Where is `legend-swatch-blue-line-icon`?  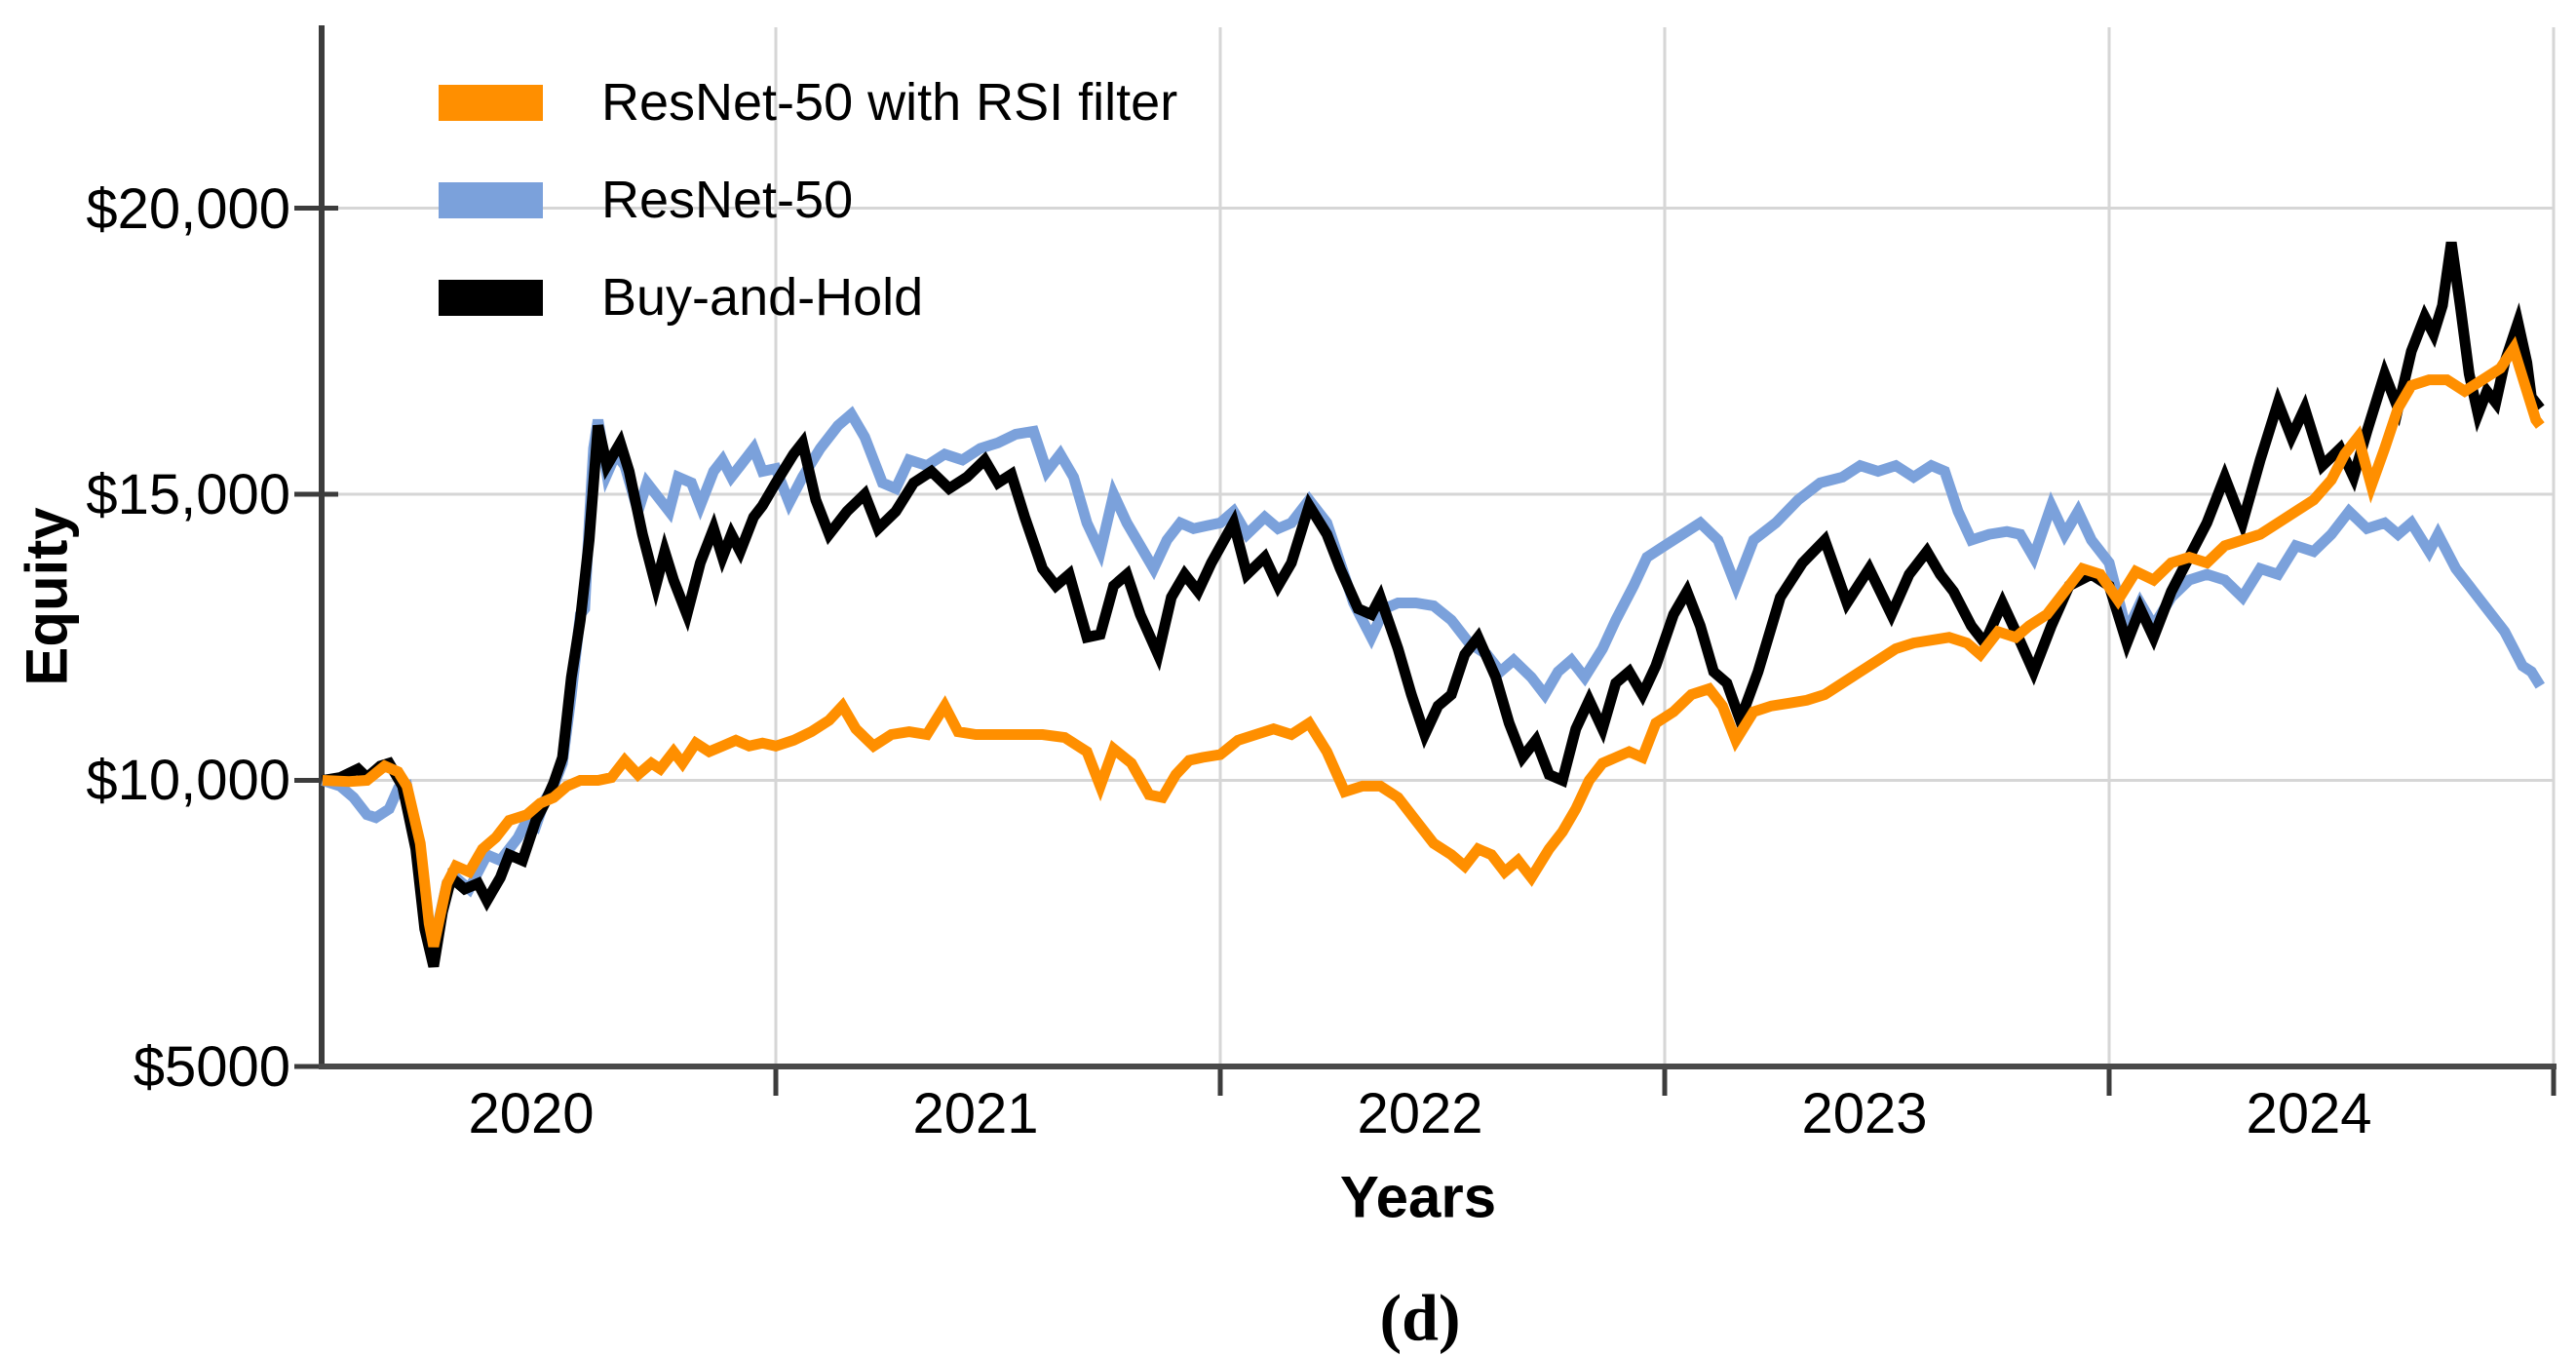
legend-swatch-blue-line-icon is located at coordinates (491, 199).